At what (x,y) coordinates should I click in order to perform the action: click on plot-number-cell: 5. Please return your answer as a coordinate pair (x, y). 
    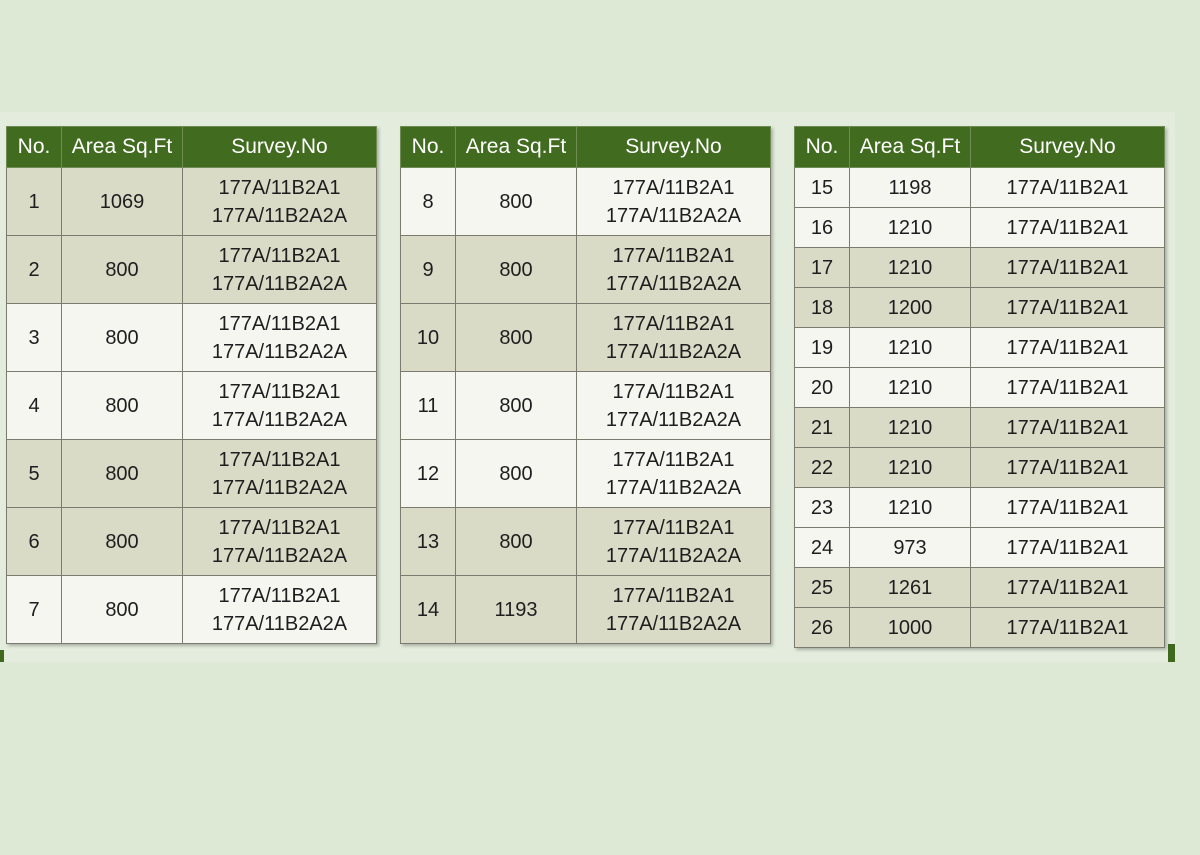
    Looking at the image, I should click on (34, 473).